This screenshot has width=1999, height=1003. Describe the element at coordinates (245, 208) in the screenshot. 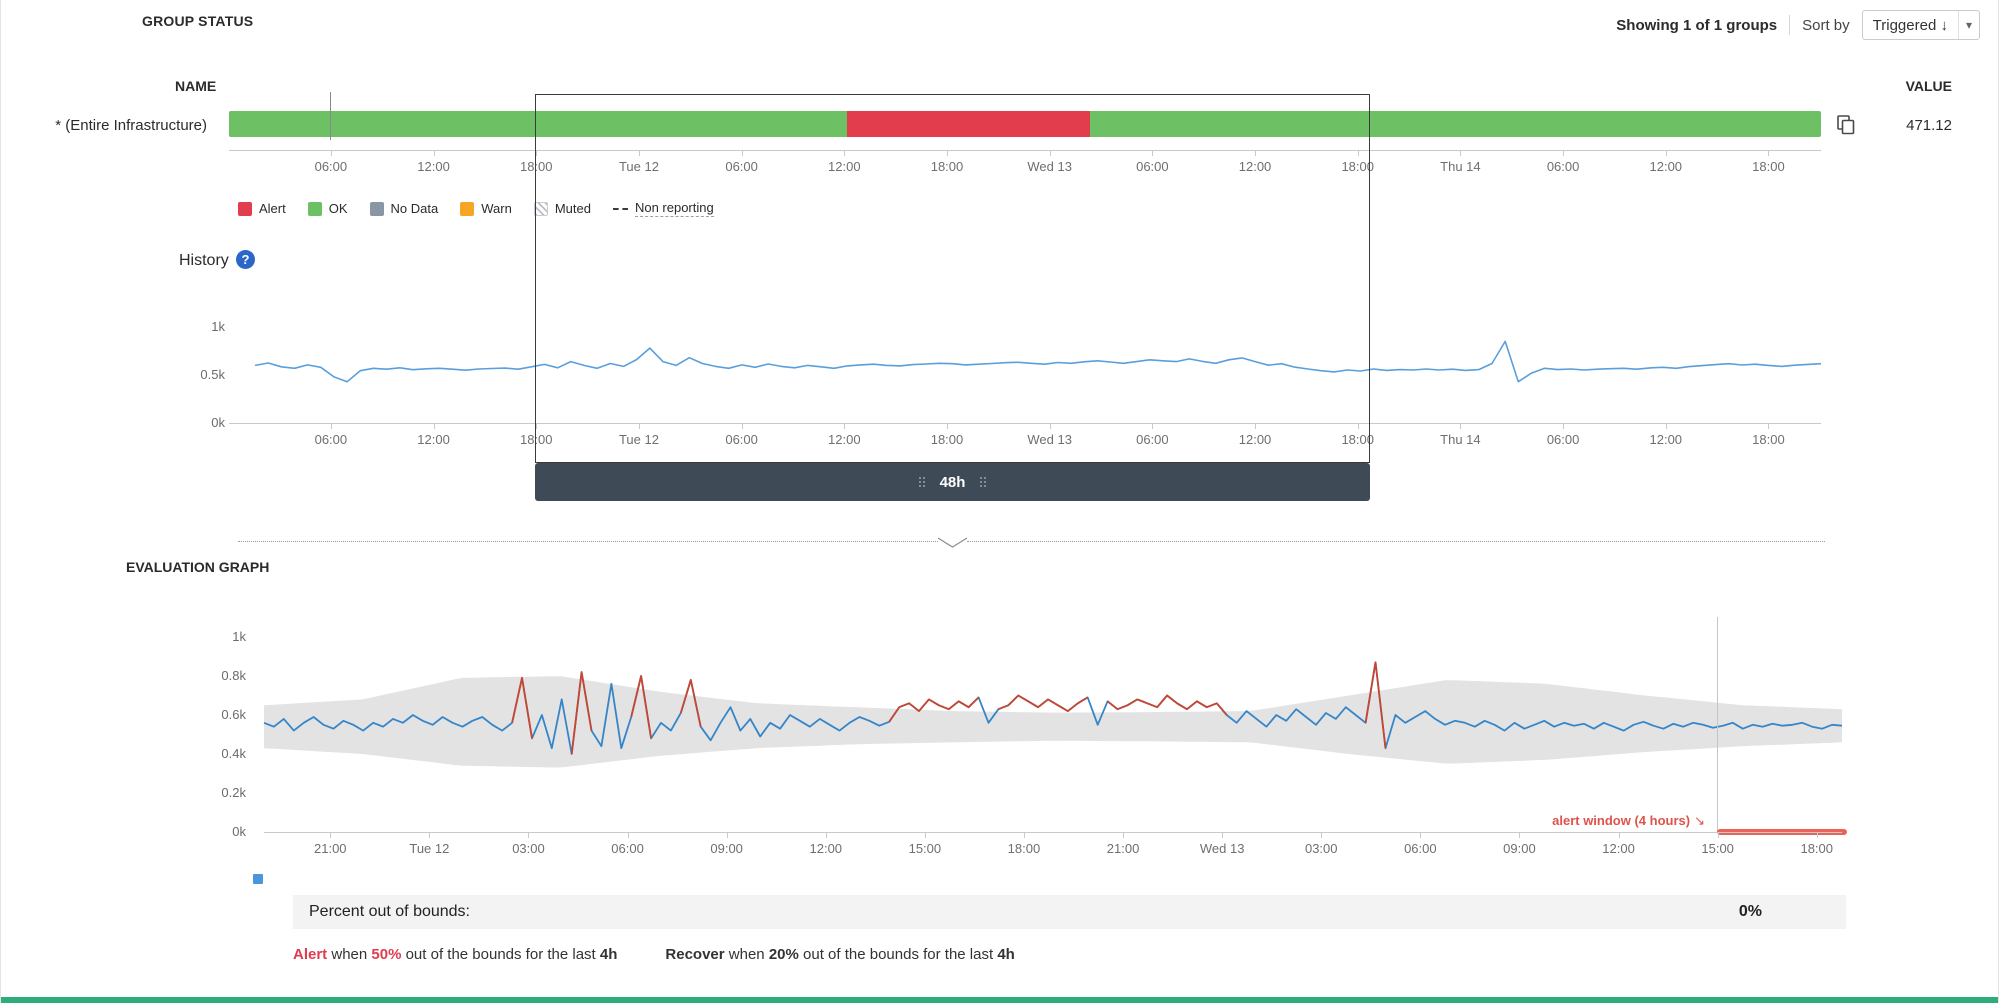

I see `alert-swatch-icon` at that location.